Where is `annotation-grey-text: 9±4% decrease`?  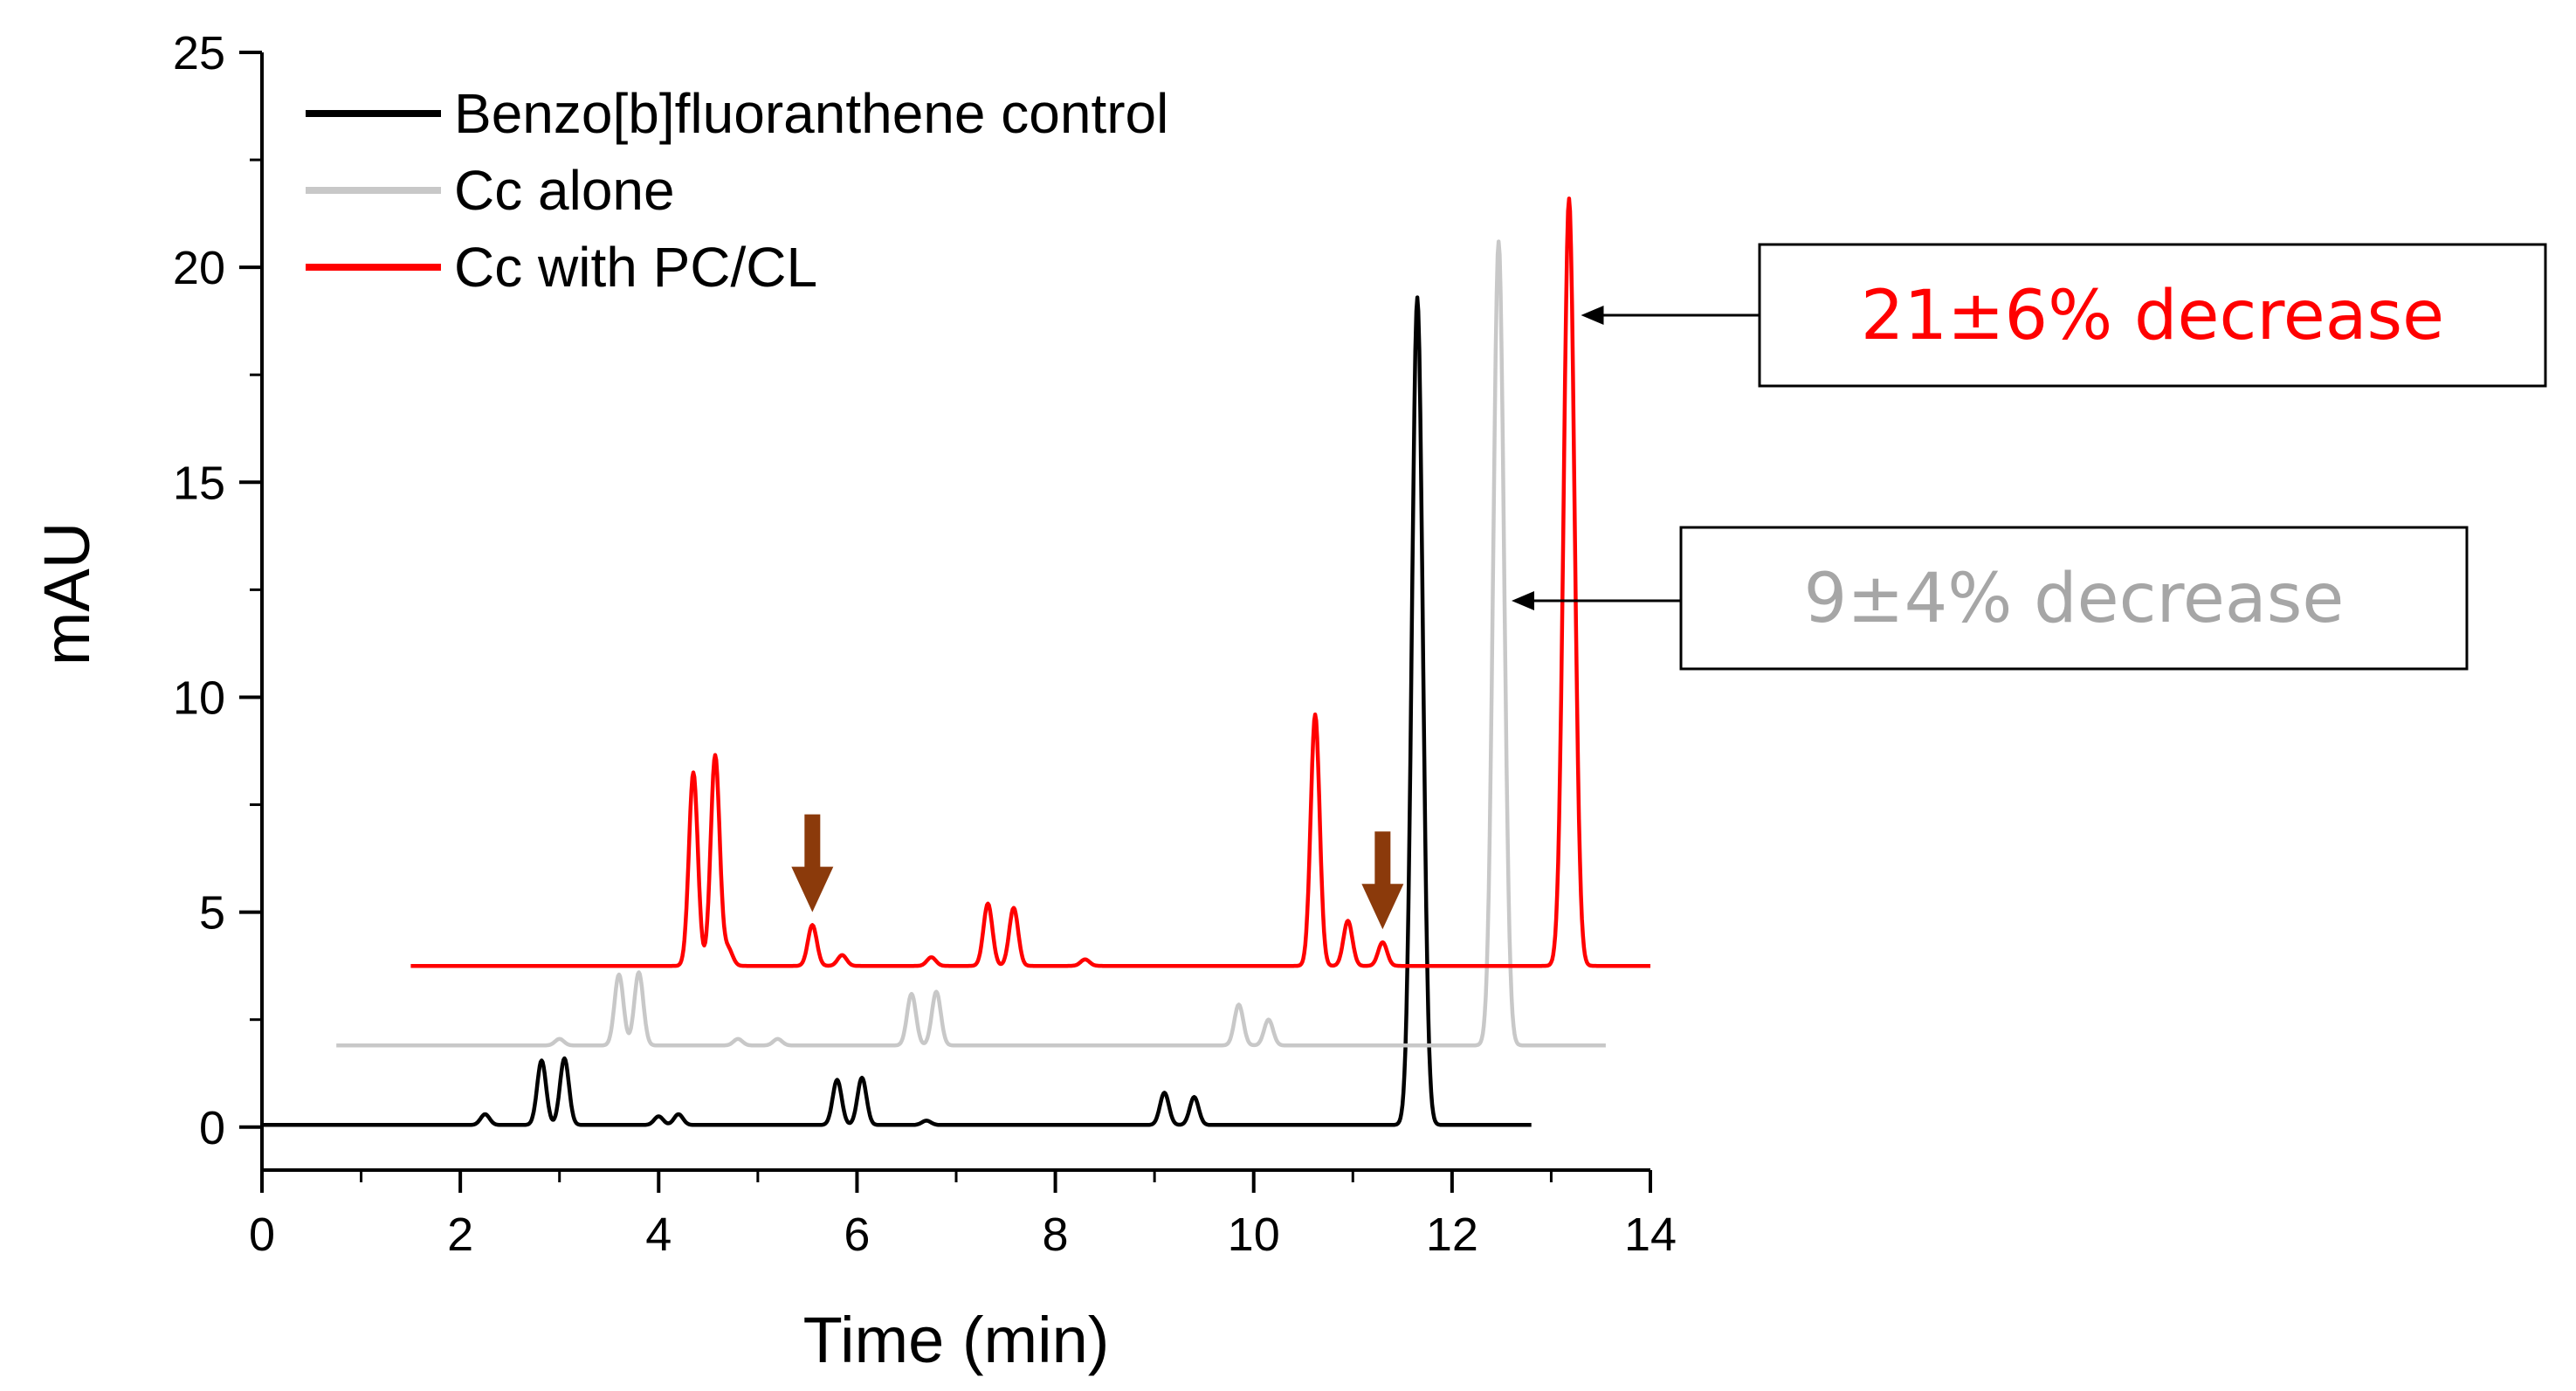
annotation-grey-text: 9±4% decrease is located at coordinates (2074, 599).